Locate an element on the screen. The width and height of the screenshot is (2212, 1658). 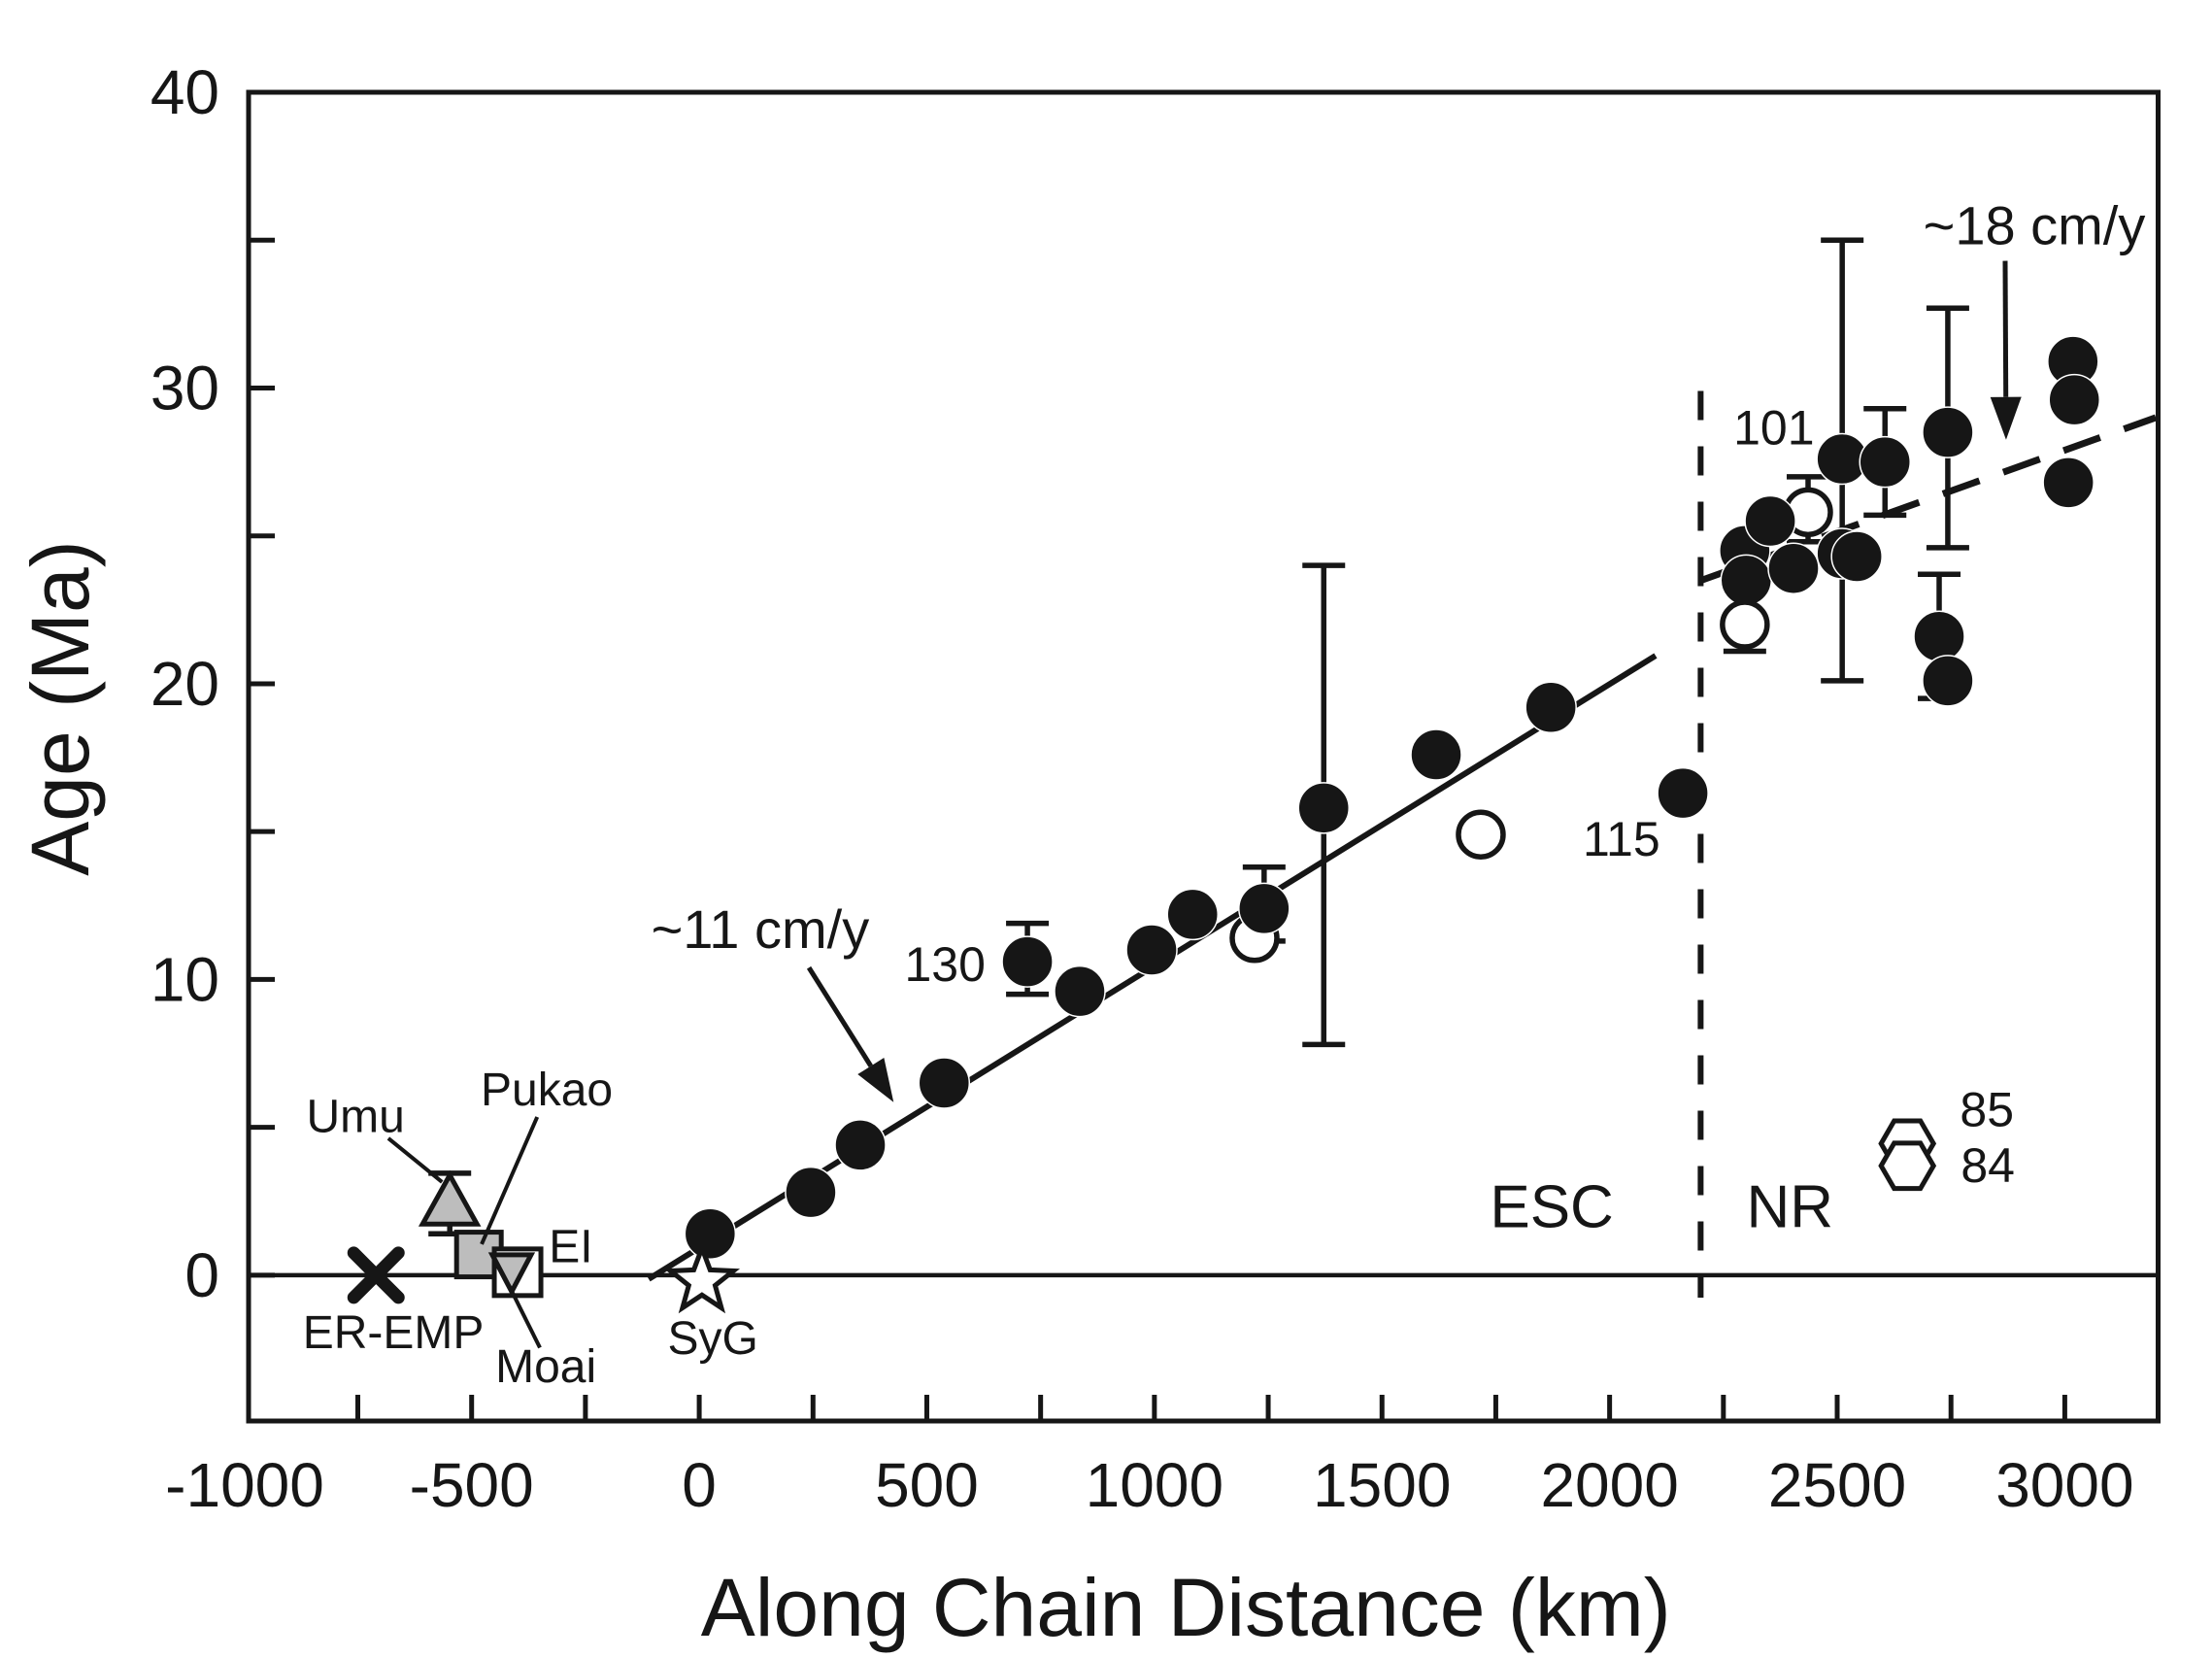
rate-label-esc: ~11 cm/y is located at coordinates (761, 929).